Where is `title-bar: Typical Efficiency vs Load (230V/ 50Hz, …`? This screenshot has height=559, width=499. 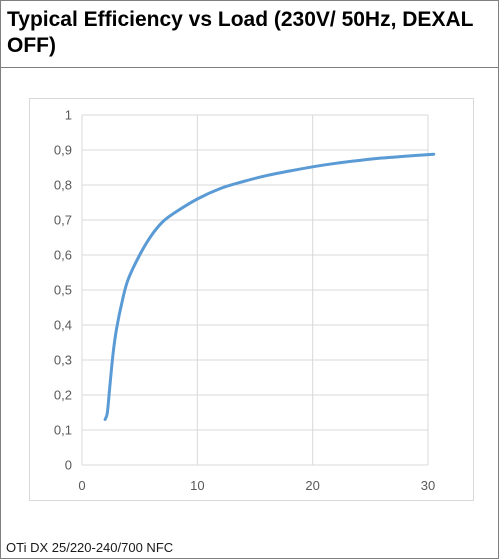
title-bar: Typical Efficiency vs Load (230V/ 50Hz, … is located at coordinates (249, 34).